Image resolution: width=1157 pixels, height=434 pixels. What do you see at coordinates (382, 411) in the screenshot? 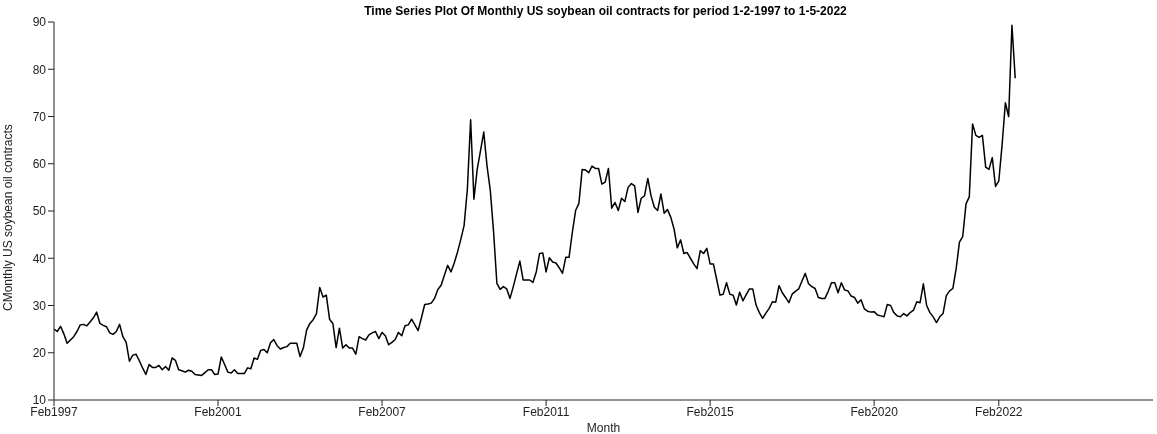
I see `x-tick-label: Feb2007` at bounding box center [382, 411].